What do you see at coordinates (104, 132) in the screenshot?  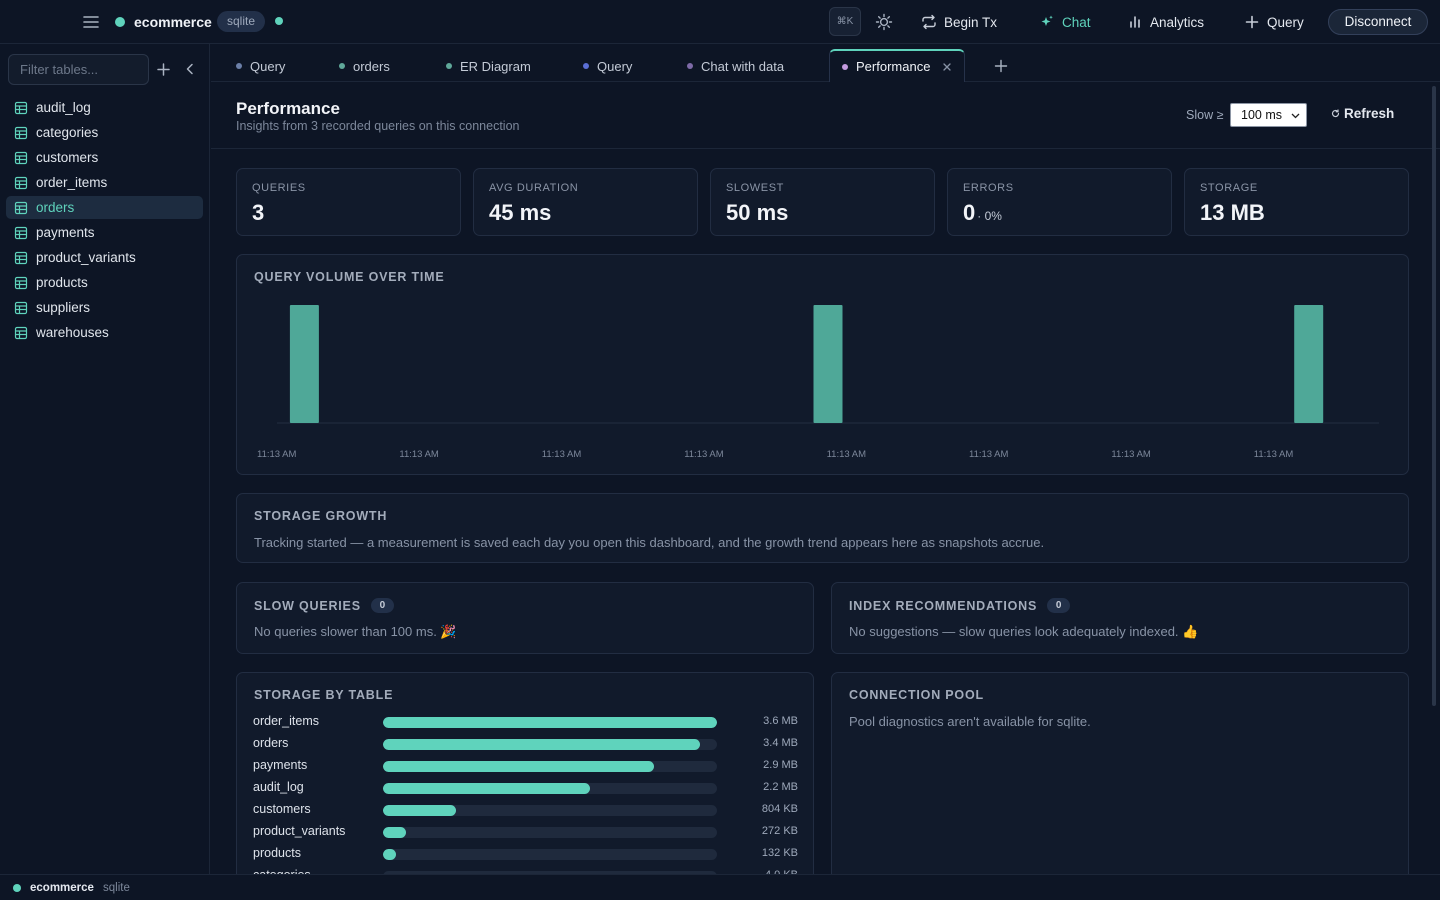 I see `sidebar-table-categories: categories` at bounding box center [104, 132].